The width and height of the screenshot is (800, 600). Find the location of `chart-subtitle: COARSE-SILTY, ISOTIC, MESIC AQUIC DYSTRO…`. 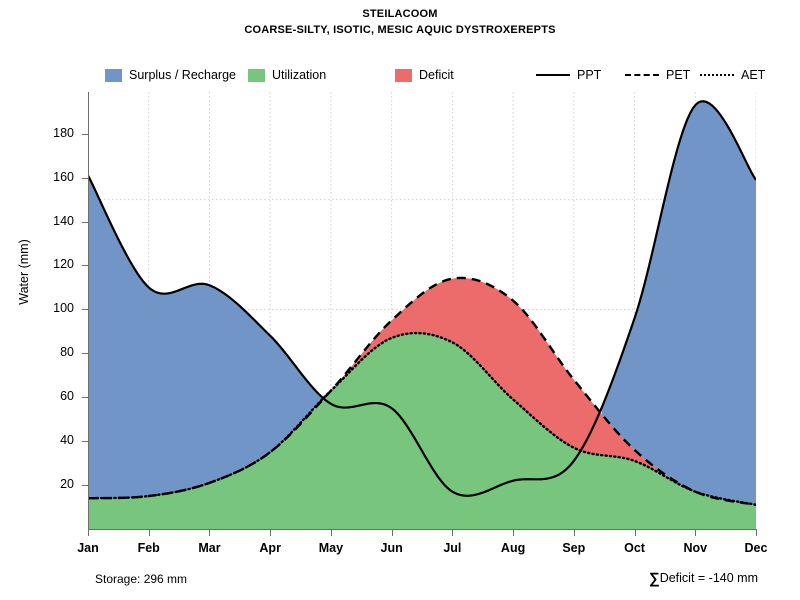

chart-subtitle: COARSE-SILTY, ISOTIC, MESIC AQUIC DYSTRO… is located at coordinates (400, 30).